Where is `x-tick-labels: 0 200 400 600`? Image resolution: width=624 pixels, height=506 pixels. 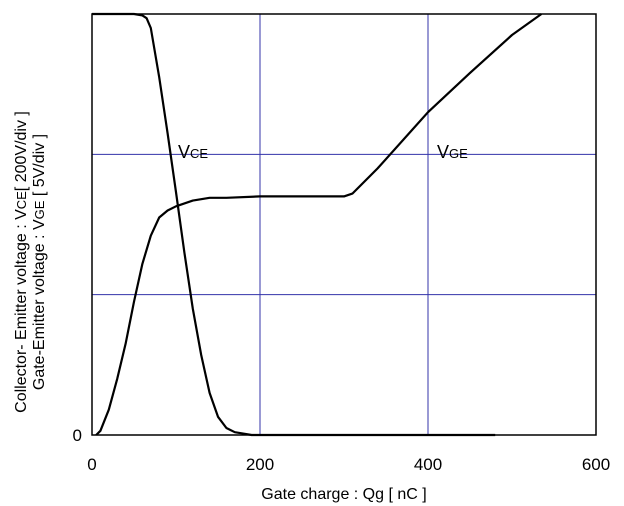
x-tick-labels: 0 200 400 600 is located at coordinates (348, 464).